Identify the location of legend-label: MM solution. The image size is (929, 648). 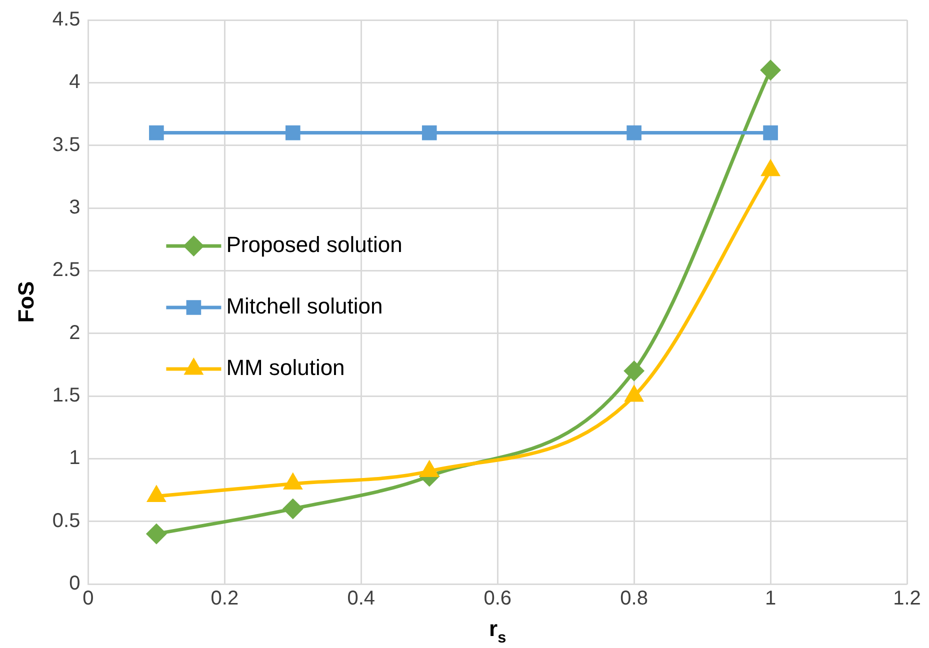
(285, 367).